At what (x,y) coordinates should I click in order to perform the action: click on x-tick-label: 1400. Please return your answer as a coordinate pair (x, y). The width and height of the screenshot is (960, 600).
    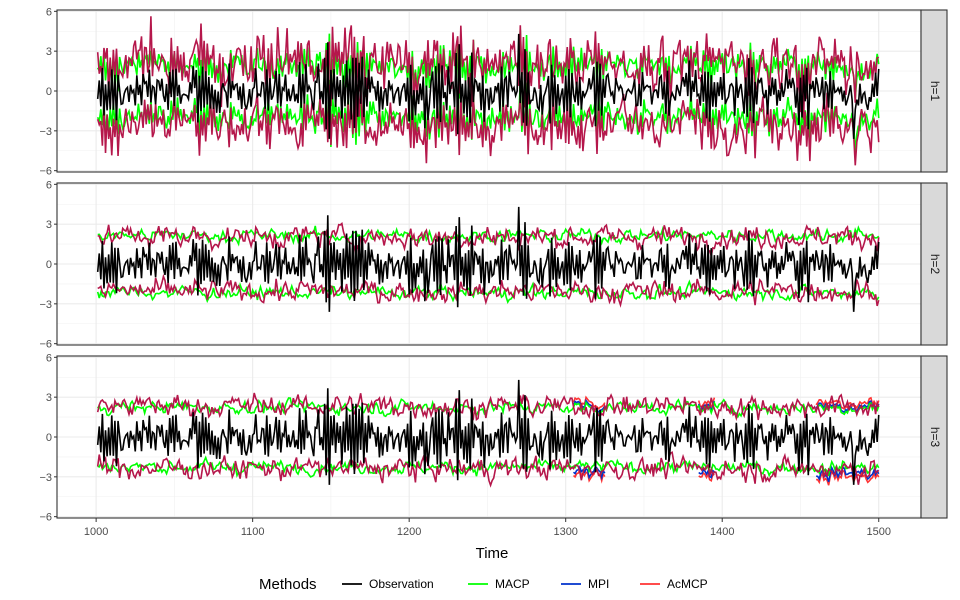
    Looking at the image, I should click on (722, 532).